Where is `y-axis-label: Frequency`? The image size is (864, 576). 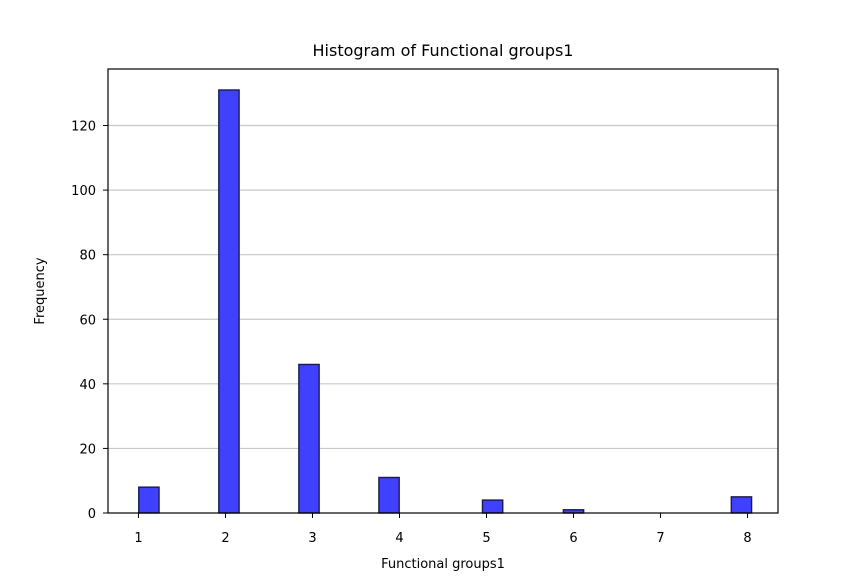
y-axis-label: Frequency is located at coordinates (40, 290).